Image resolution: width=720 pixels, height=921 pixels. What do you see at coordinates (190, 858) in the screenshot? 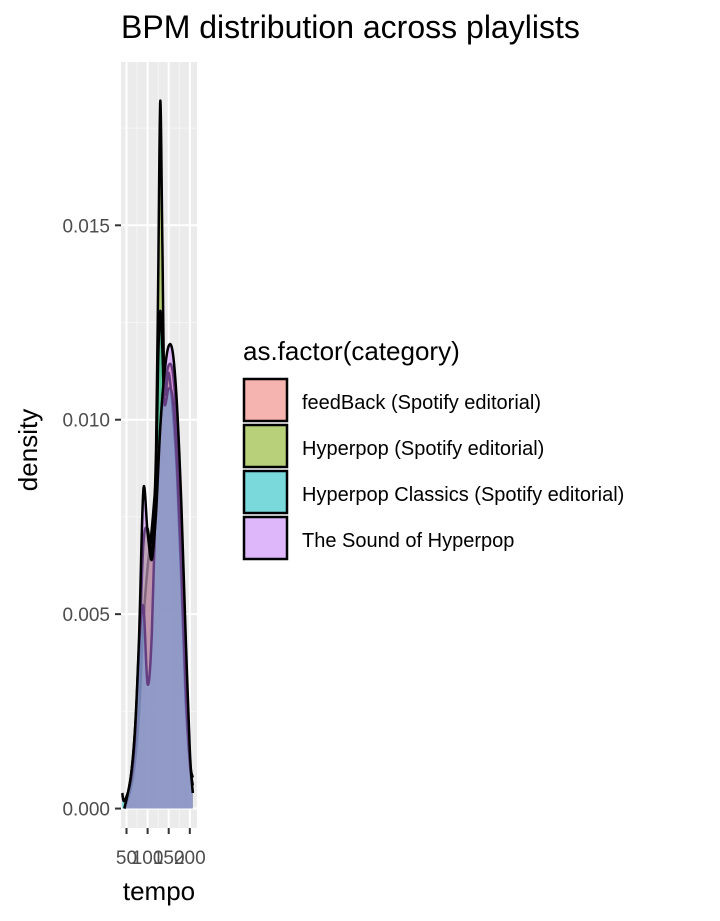
I see `x-tick-label: 200` at bounding box center [190, 858].